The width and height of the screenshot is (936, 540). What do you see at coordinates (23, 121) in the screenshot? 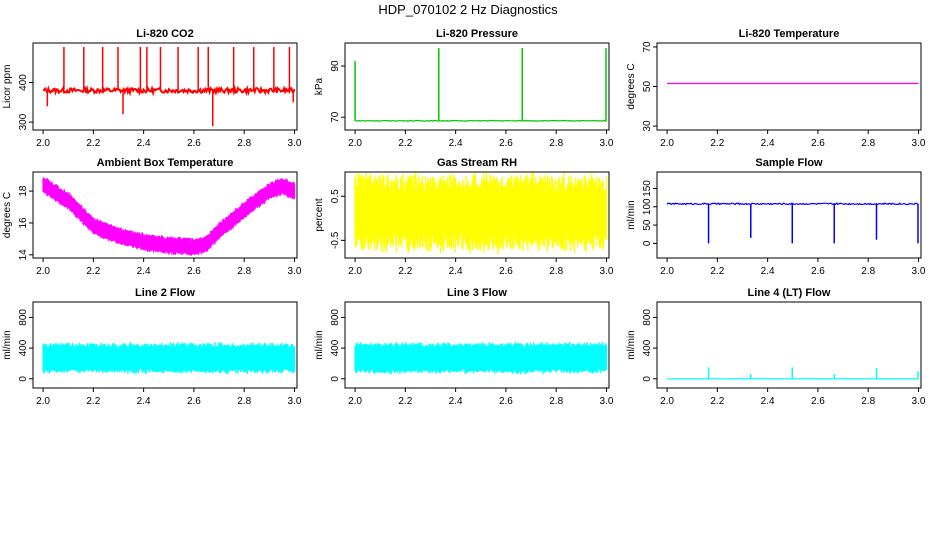
I see `y-tick-label: 300` at bounding box center [23, 121].